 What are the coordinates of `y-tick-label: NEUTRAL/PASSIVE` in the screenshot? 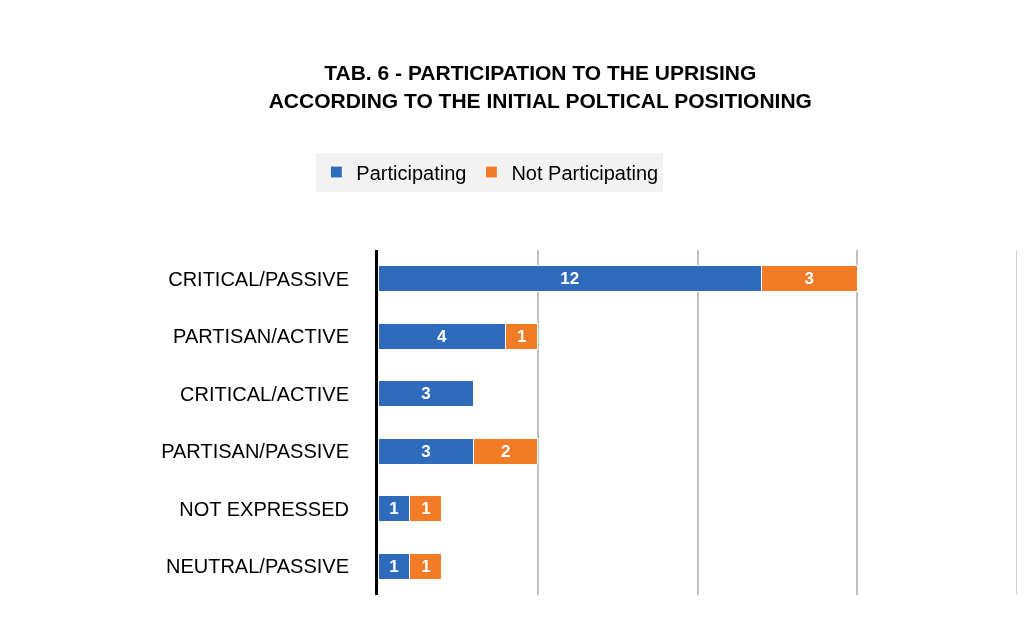 It's located at (257, 566).